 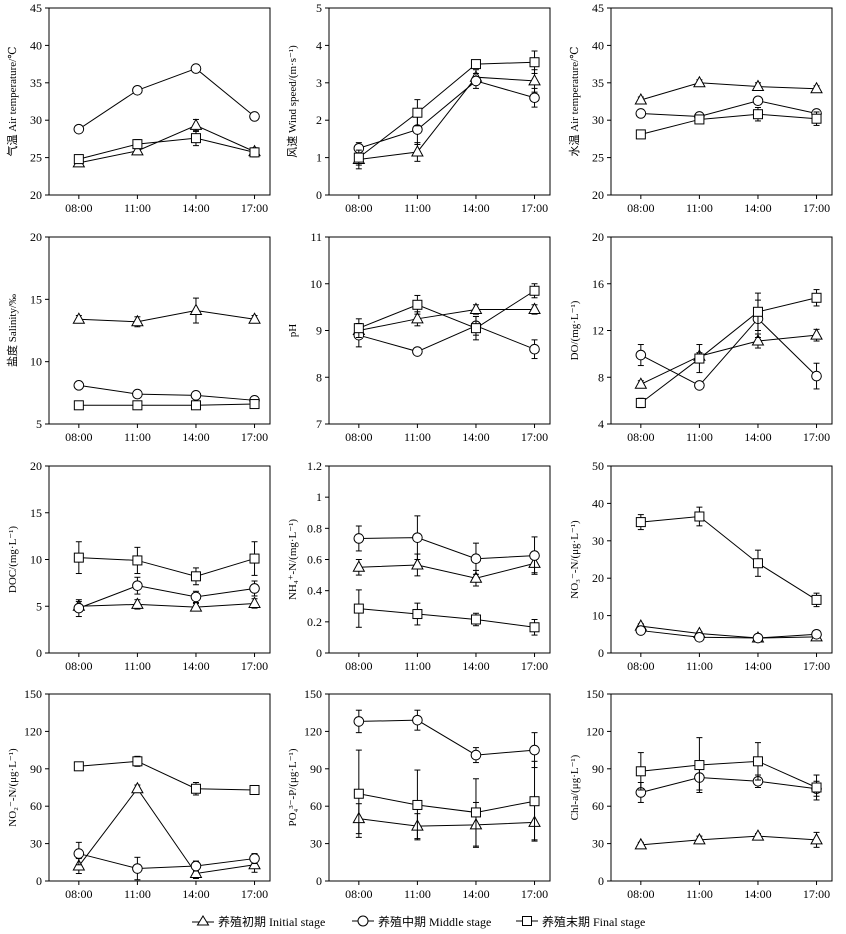 I want to click on chart-panel-5: 7 8 9 10 11 08:00 11:00 14:00 17:00 pH, so click(x=419, y=337).